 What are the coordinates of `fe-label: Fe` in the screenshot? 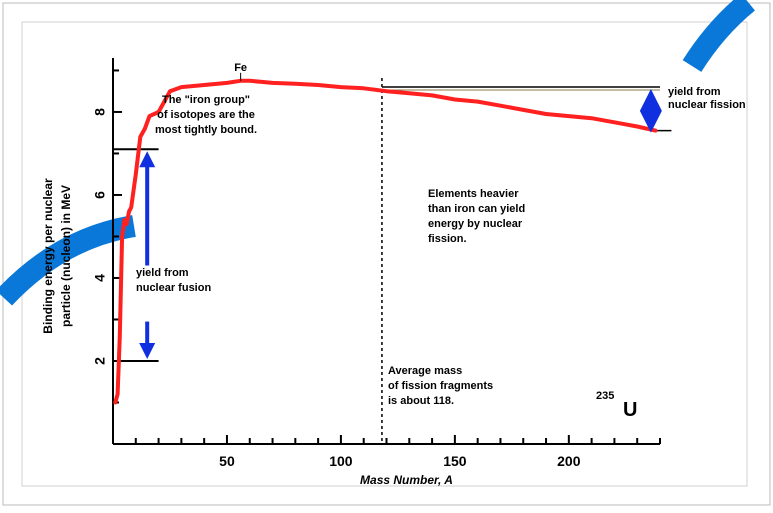 It's located at (240, 68).